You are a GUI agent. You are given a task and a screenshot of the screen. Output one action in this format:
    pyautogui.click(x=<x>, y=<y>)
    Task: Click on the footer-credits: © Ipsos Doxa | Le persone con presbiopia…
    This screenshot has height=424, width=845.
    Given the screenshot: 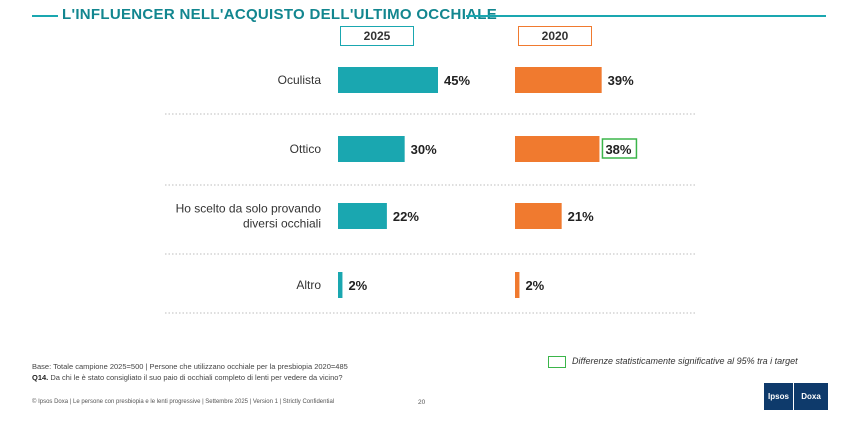 What is the action you would take?
    pyautogui.click(x=183, y=402)
    